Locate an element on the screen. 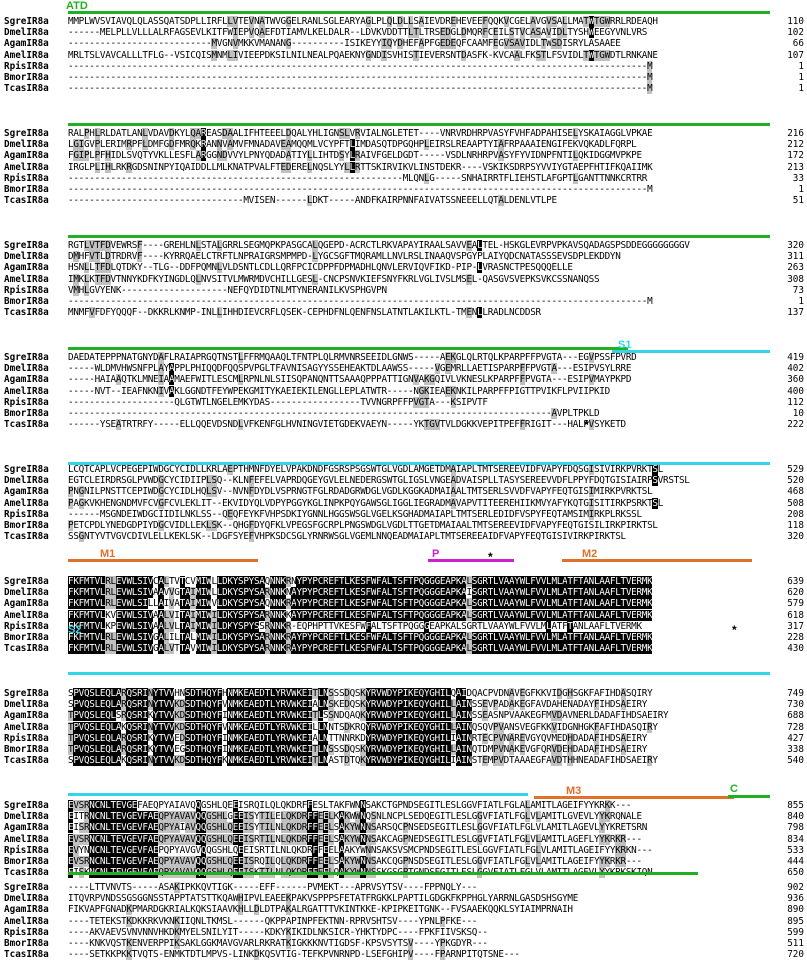  residue-position: 172 is located at coordinates (795, 156).